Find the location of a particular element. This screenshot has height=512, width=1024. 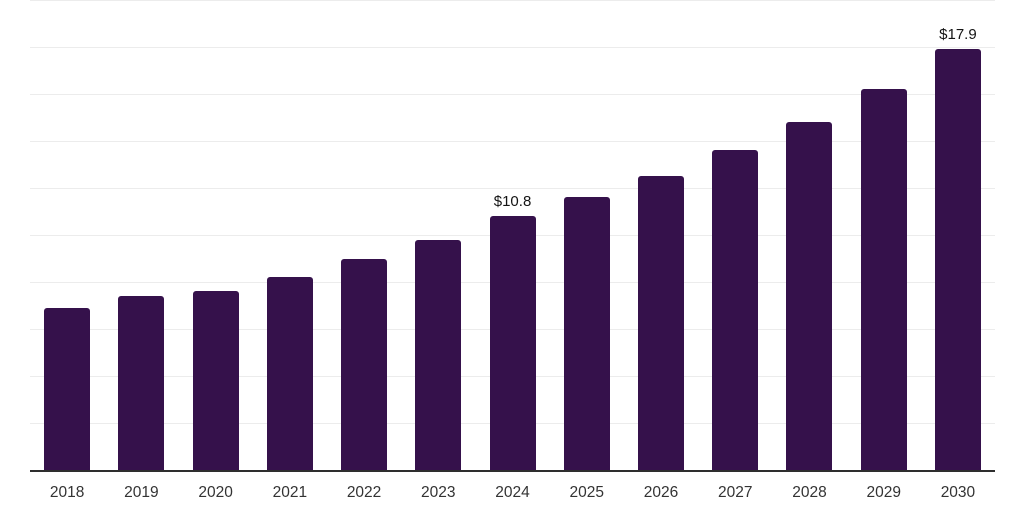

bar-2023 is located at coordinates (438, 354).